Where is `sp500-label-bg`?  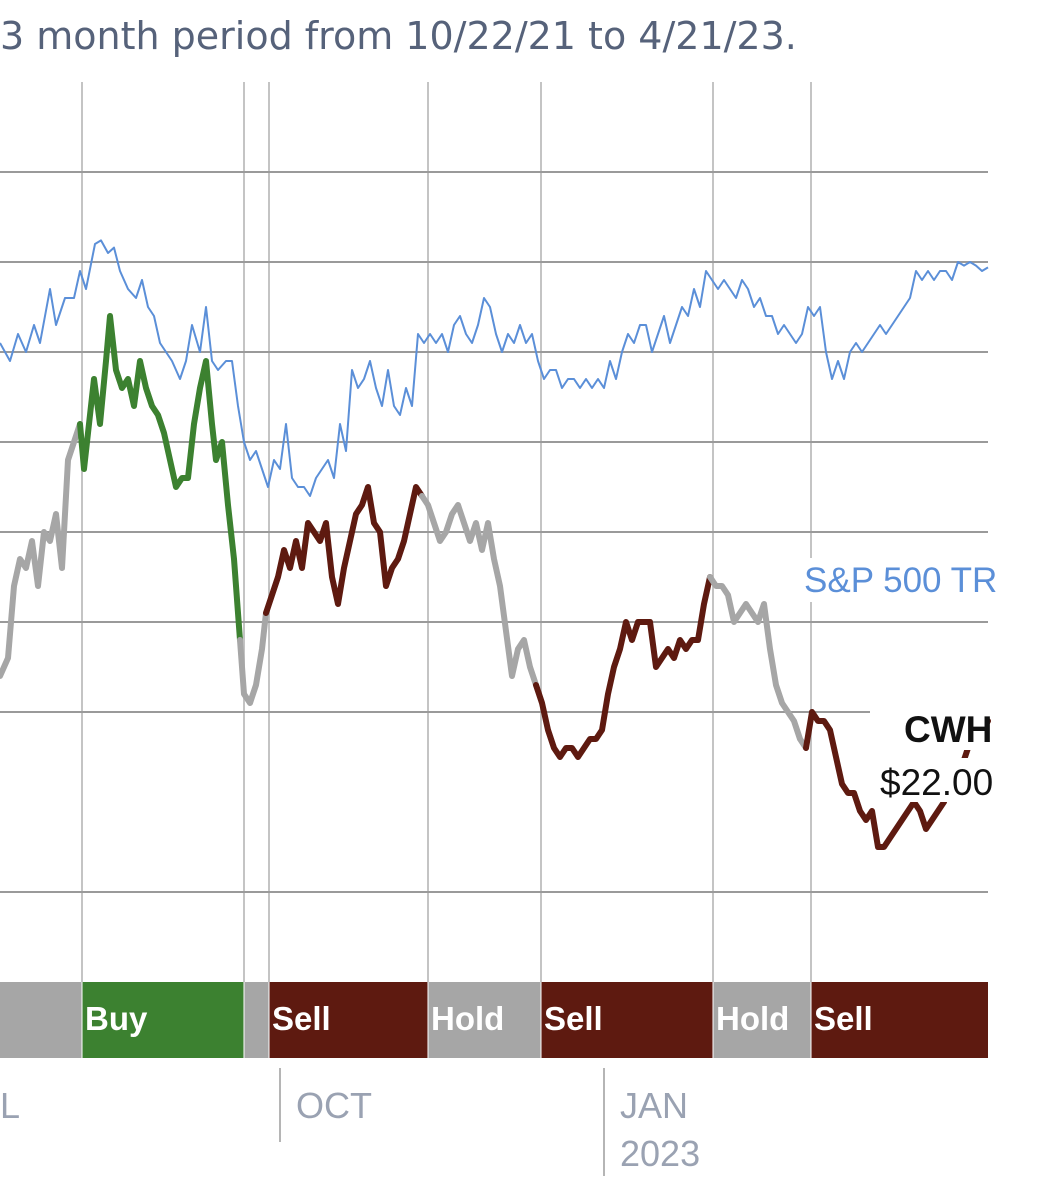 sp500-label-bg is located at coordinates (895, 580).